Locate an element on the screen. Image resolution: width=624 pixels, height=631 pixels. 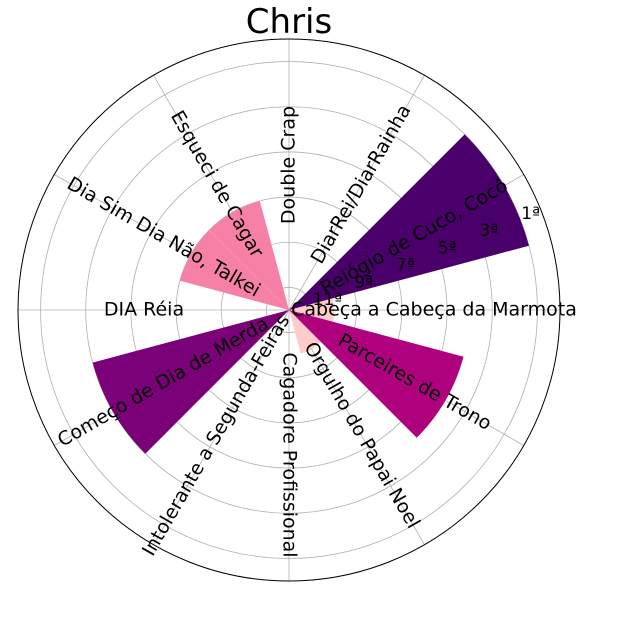
radial-tick-label: 11ª is located at coordinates (328, 300).